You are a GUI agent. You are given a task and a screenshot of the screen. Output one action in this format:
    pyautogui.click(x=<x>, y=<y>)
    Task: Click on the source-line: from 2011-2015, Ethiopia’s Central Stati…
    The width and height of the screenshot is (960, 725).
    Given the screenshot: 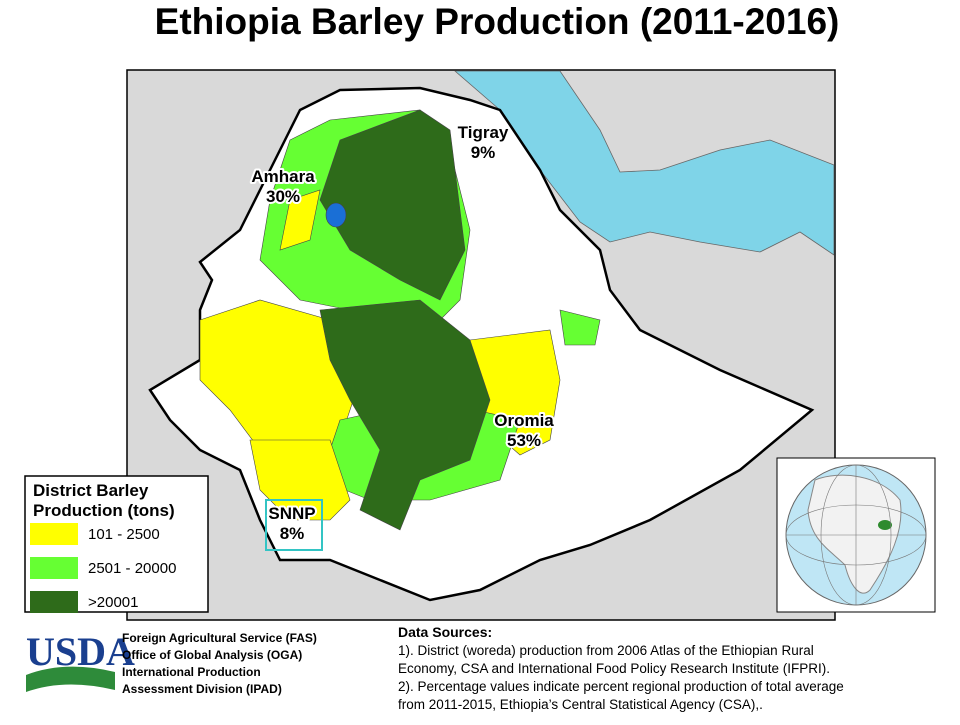 What is the action you would take?
    pyautogui.click(x=580, y=704)
    